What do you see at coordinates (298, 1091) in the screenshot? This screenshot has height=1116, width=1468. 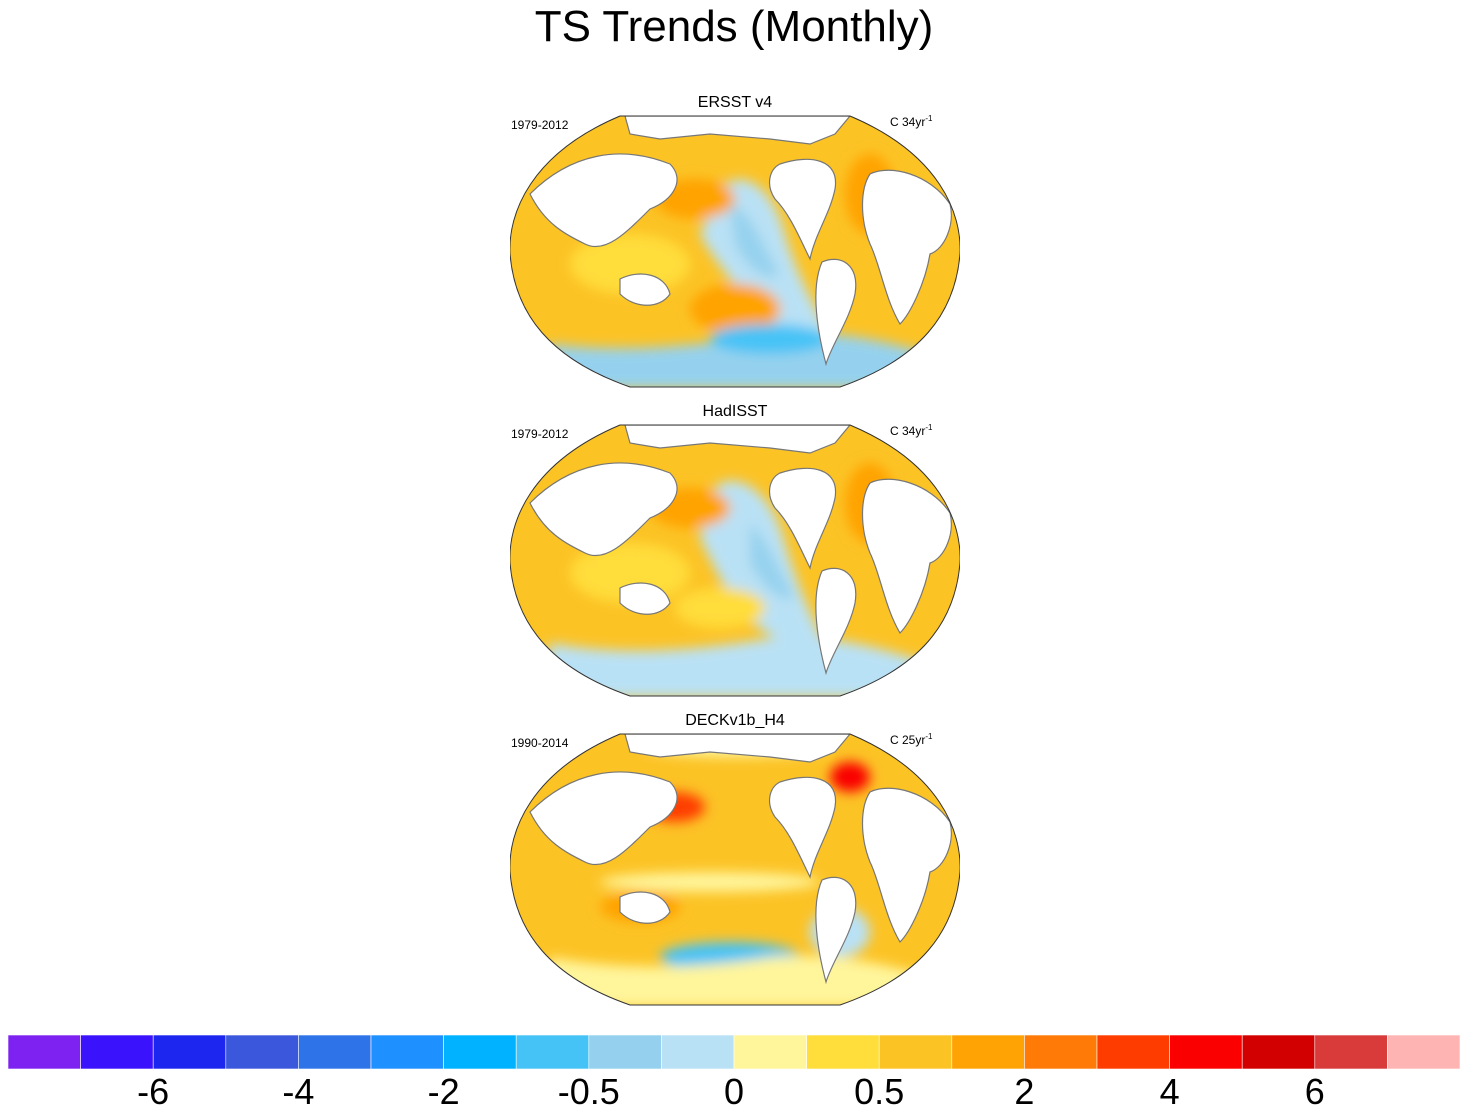 I see `colorbar-tick-label: -4` at bounding box center [298, 1091].